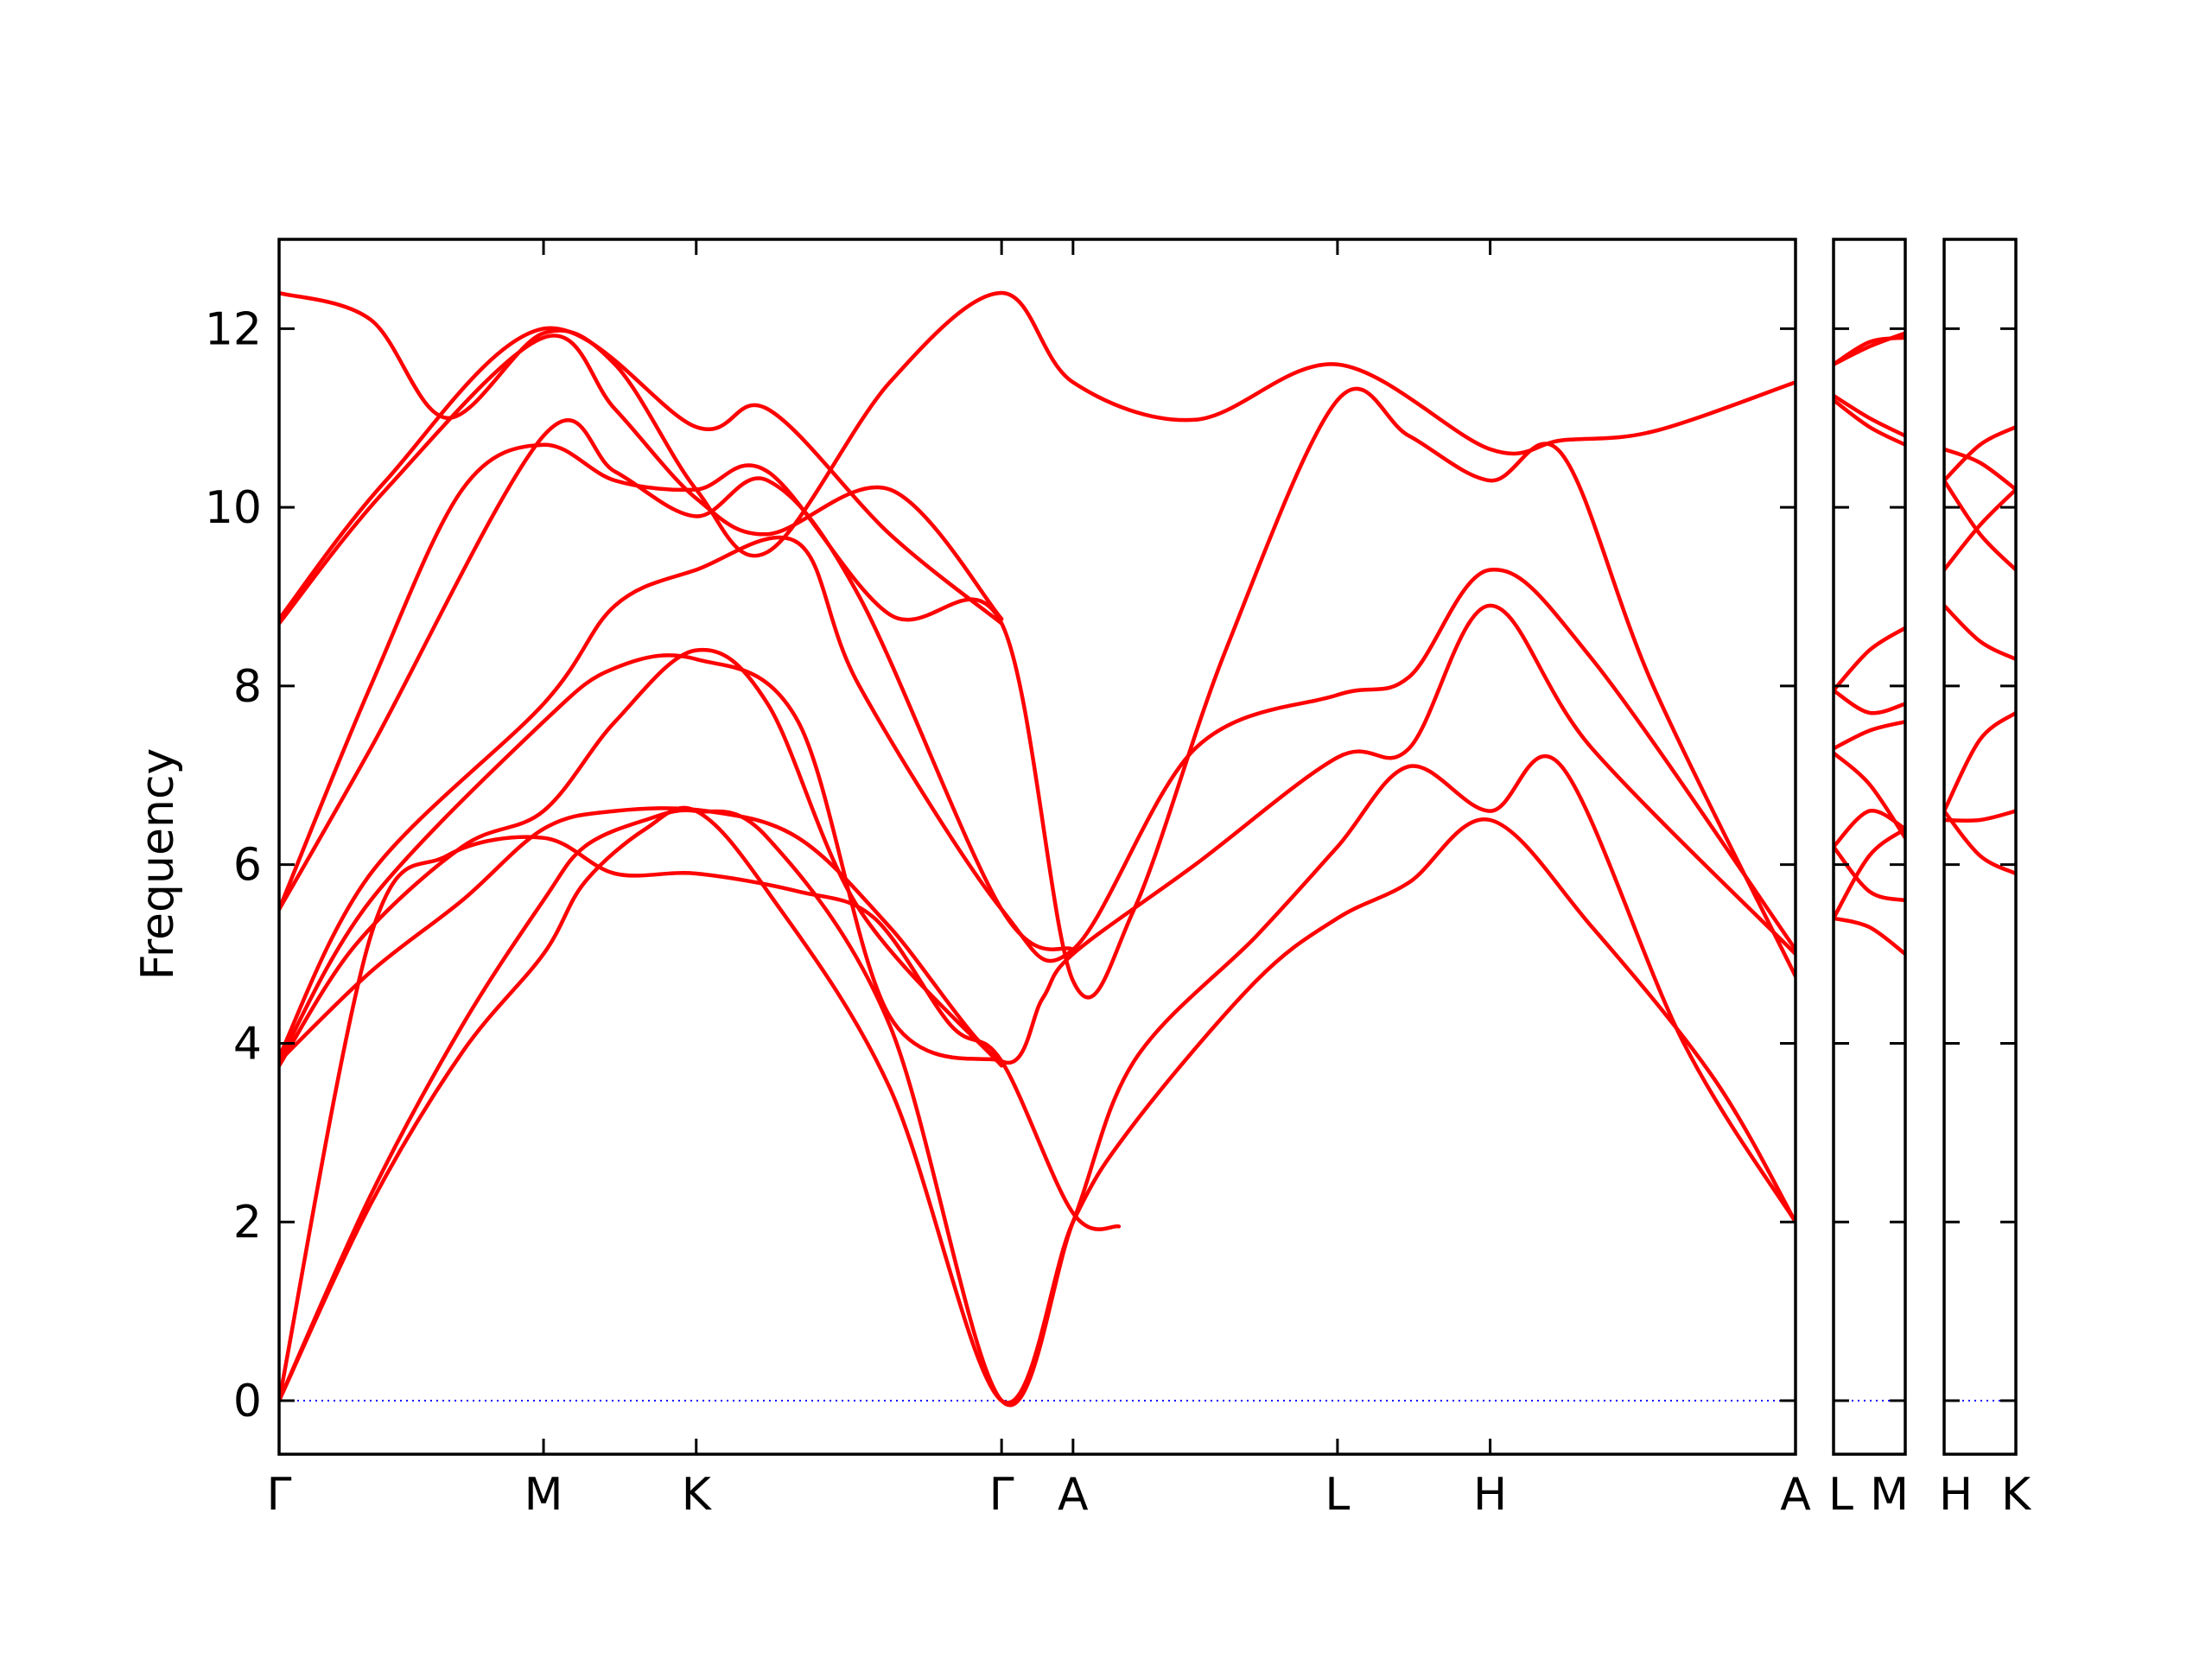 Image resolution: width=2212 pixels, height=1659 pixels. I want to click on y-axis-label: Frequency, so click(158, 864).